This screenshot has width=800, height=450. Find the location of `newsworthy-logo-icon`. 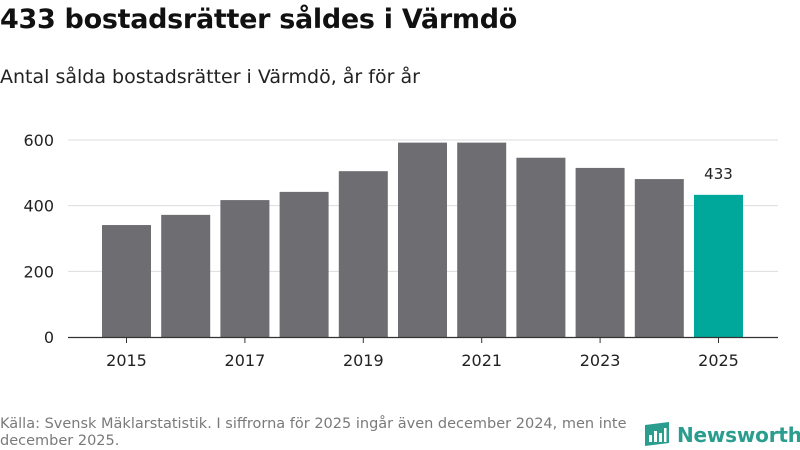

newsworthy-logo-icon is located at coordinates (657, 434).